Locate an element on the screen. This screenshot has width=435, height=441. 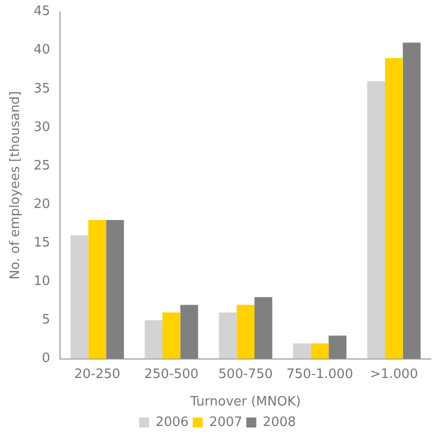
y-tick-label: 0 is located at coordinates (46, 358).